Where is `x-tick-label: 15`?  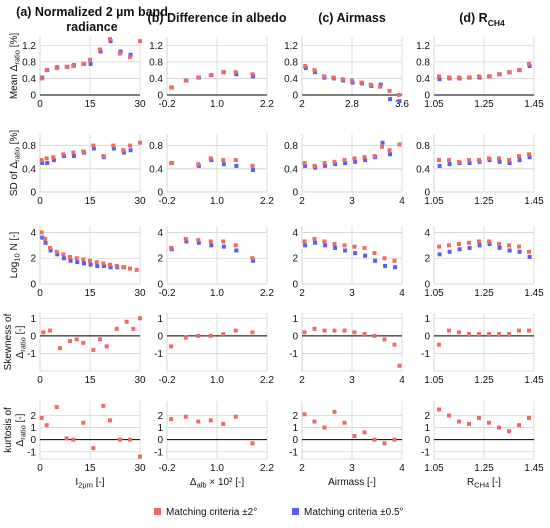 x-tick-label: 15 is located at coordinates (90, 380).